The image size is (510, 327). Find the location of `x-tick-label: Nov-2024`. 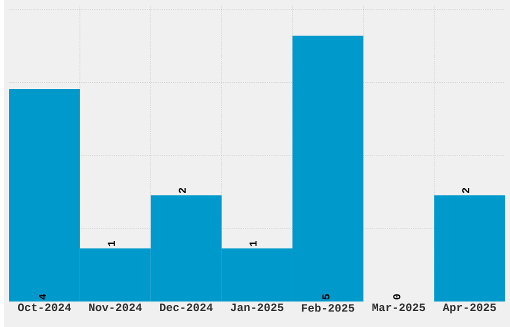

x-tick-label: Nov-2024 is located at coordinates (115, 307).